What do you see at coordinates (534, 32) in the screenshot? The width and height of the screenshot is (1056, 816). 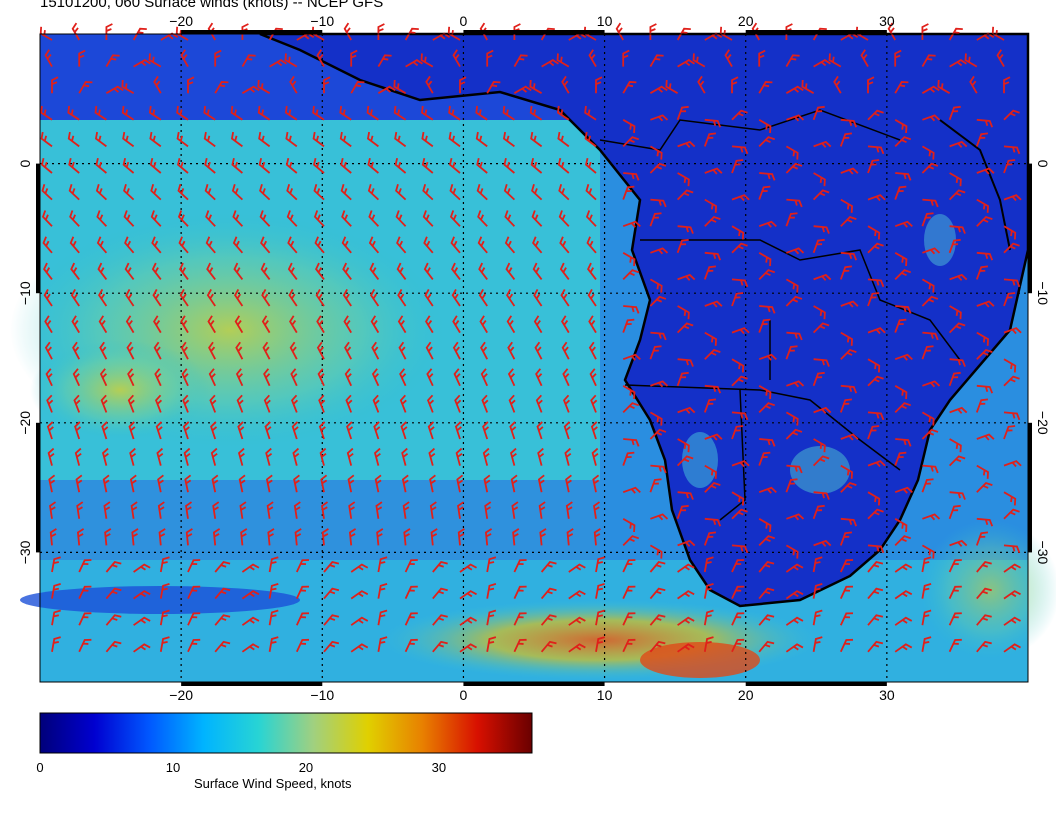 I see `border-bar-top` at bounding box center [534, 32].